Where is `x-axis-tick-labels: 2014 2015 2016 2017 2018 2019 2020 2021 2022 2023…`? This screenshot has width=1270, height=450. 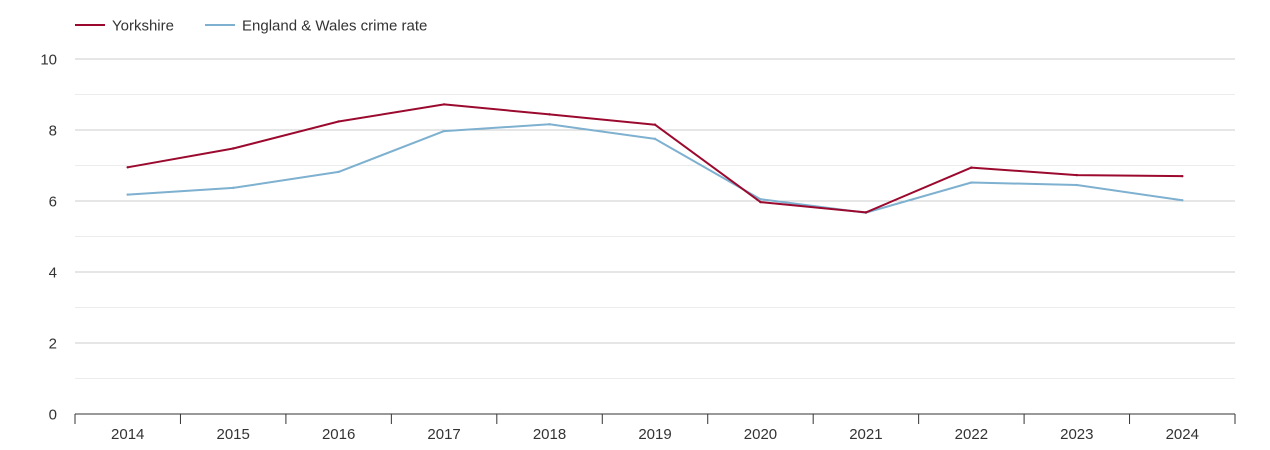 x-axis-tick-labels: 2014 2015 2016 2017 2018 2019 2020 2021 2022 2023… is located at coordinates (655, 428).